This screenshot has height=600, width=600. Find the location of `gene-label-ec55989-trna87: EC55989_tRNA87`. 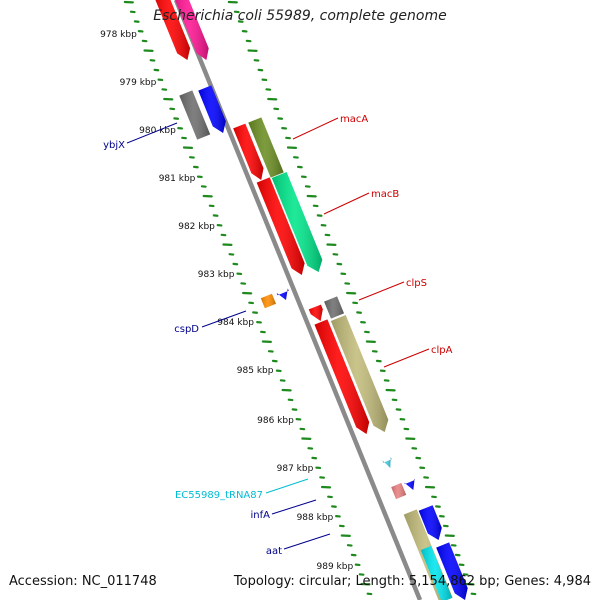

gene-label-ec55989-trna87: EC55989_tRNA87 is located at coordinates (219, 495).